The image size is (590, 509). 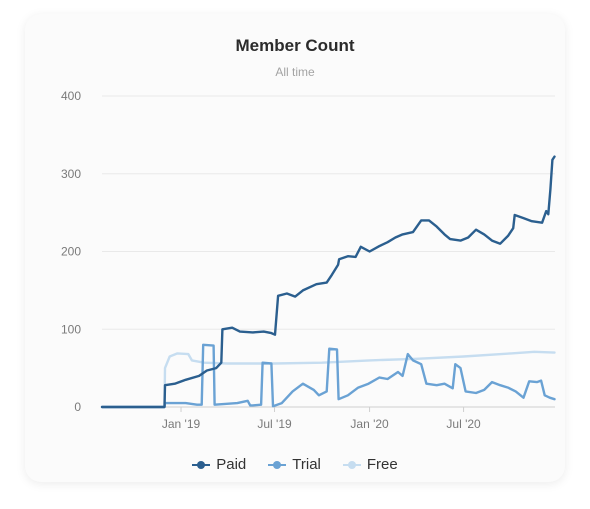 What do you see at coordinates (71, 329) in the screenshot?
I see `y-tick-label: 100` at bounding box center [71, 329].